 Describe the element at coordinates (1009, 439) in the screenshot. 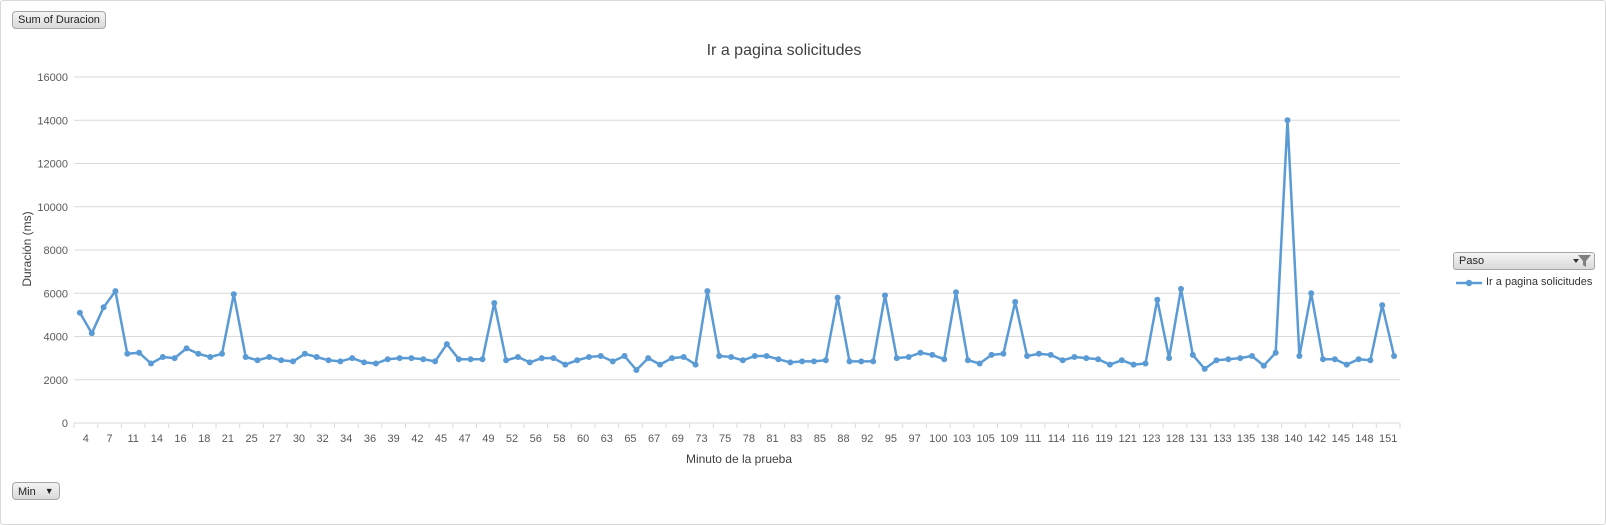

I see `x-tick-label: 109` at that location.